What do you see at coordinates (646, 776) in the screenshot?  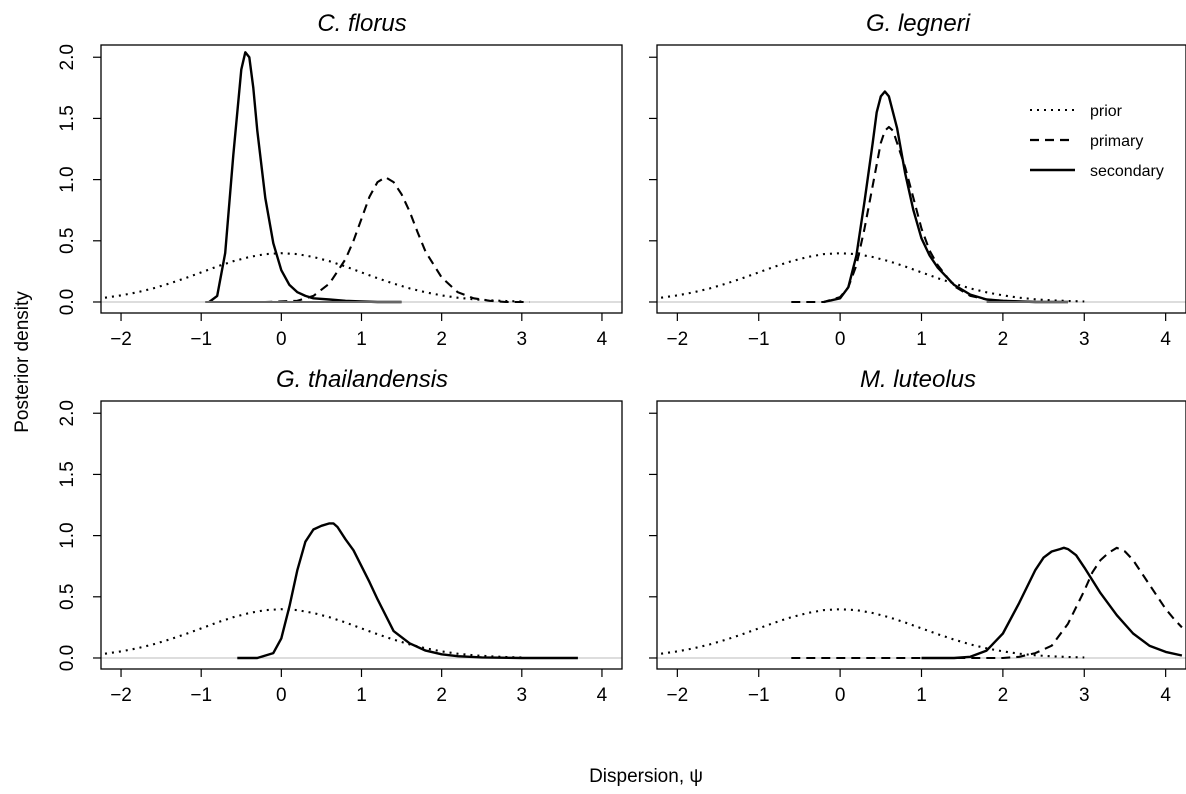 I see `x-axis-label: Dispersion, ψ` at bounding box center [646, 776].